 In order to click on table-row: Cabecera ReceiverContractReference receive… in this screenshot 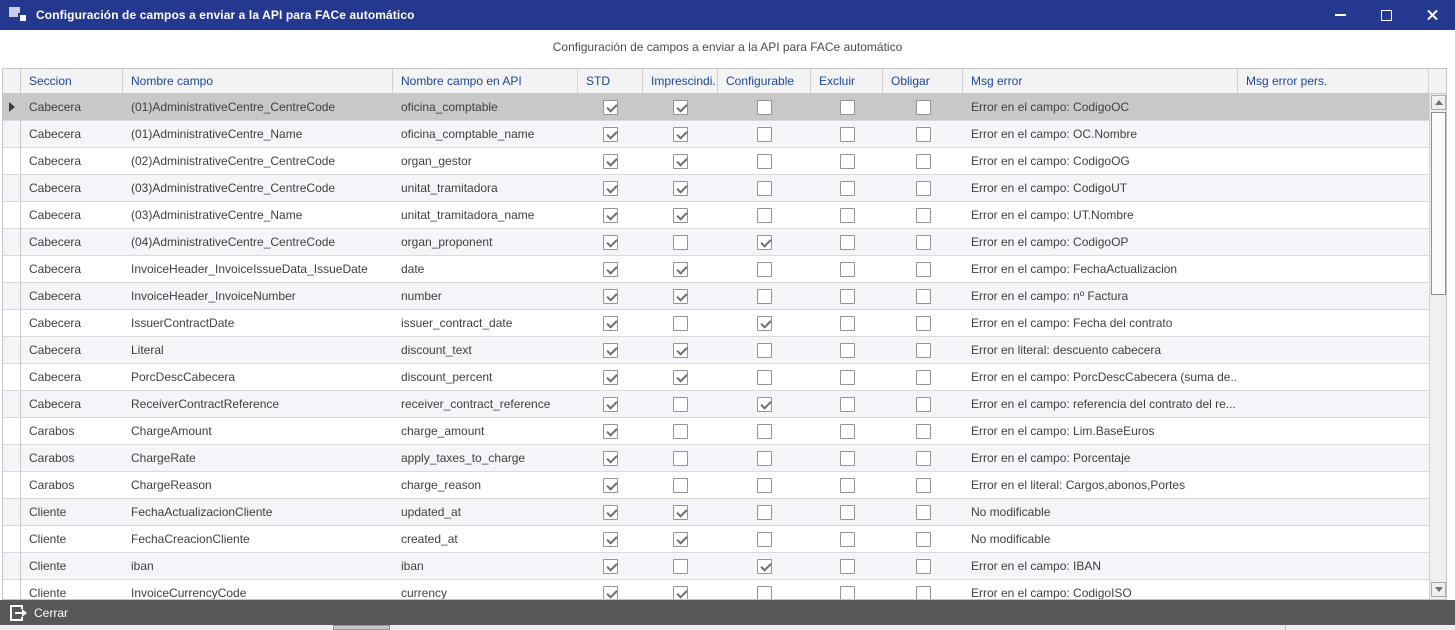, I will do `click(716, 404)`.